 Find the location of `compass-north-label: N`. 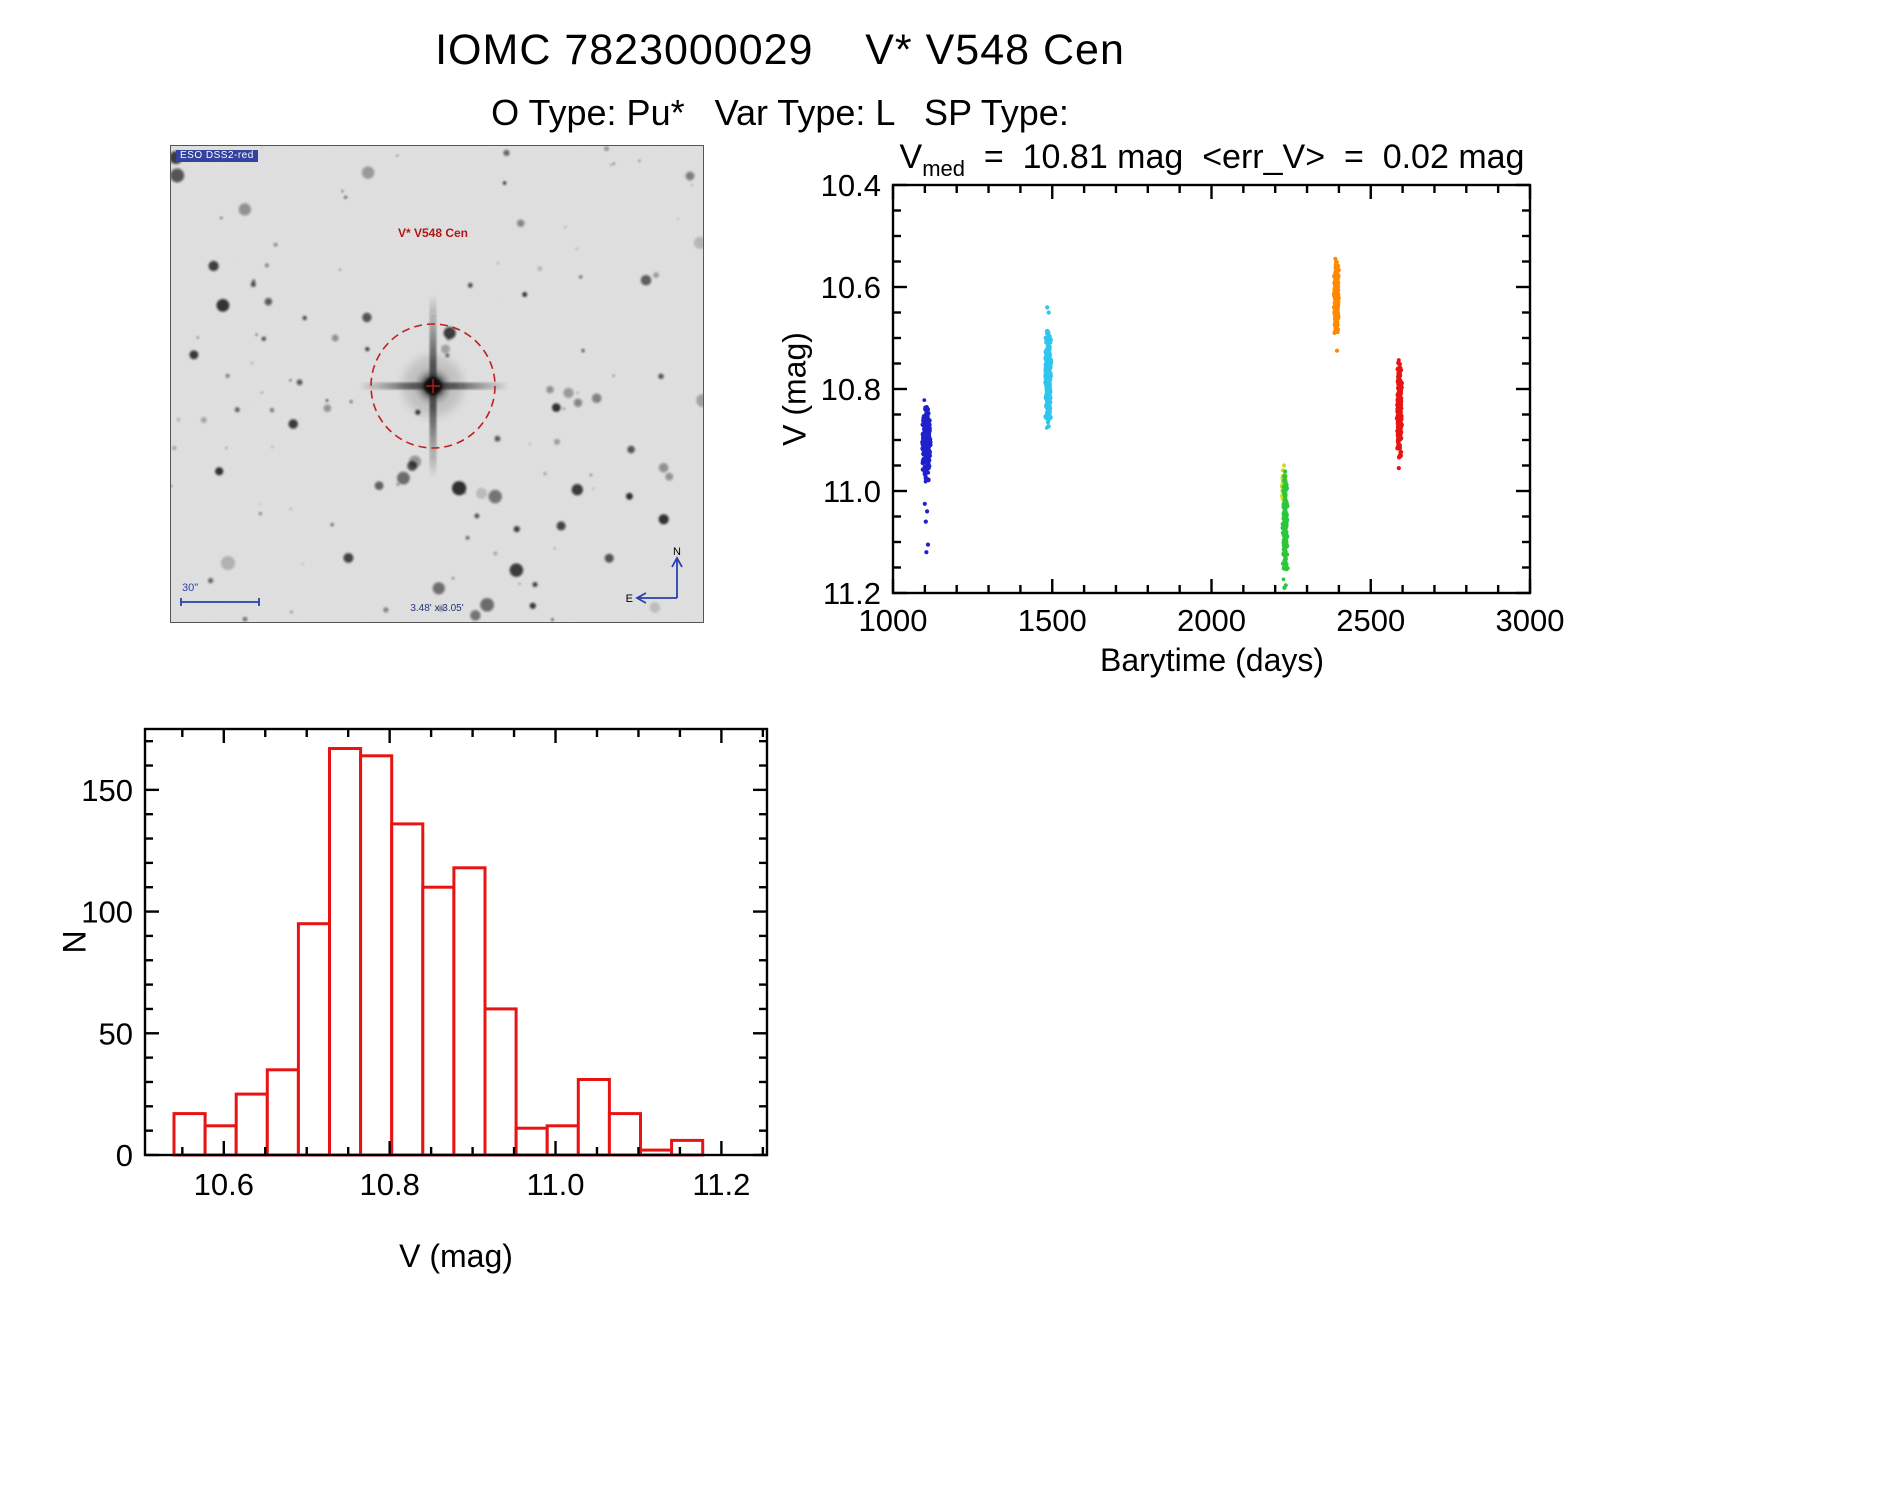

compass-north-label: N is located at coordinates (677, 552).